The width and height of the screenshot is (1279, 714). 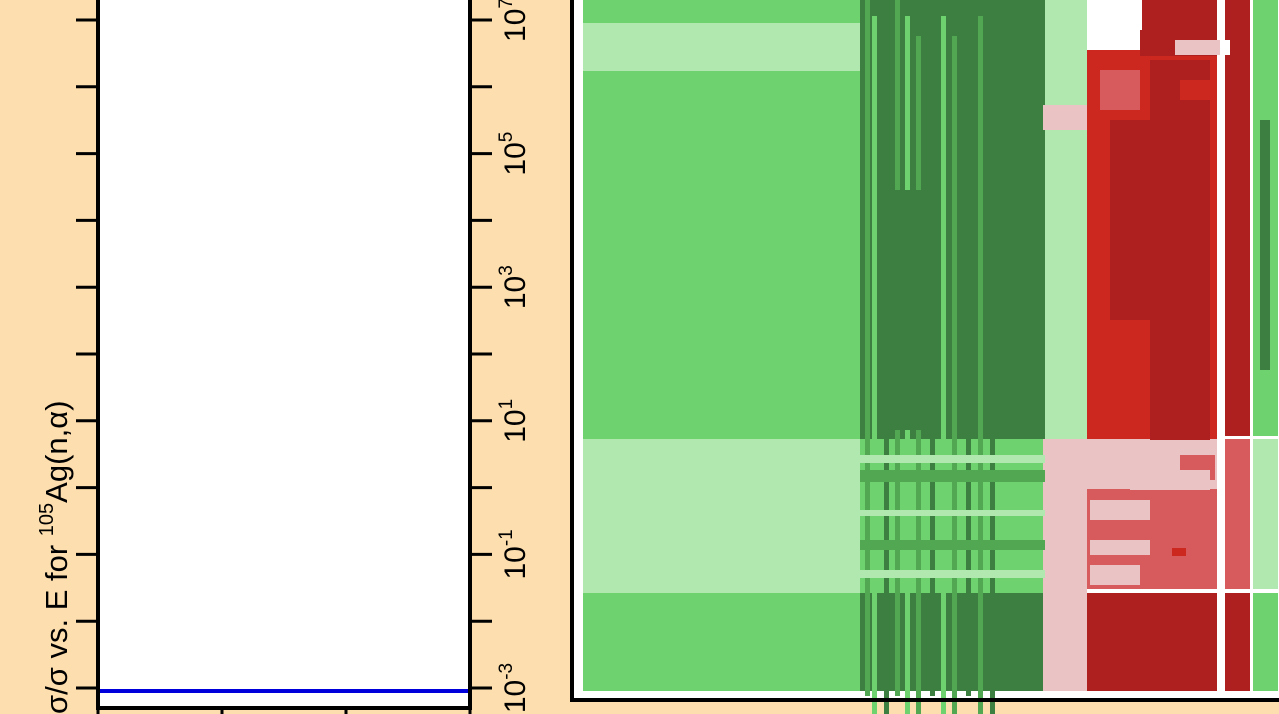 I want to click on y-tick-label: 105, so click(x=514, y=154).